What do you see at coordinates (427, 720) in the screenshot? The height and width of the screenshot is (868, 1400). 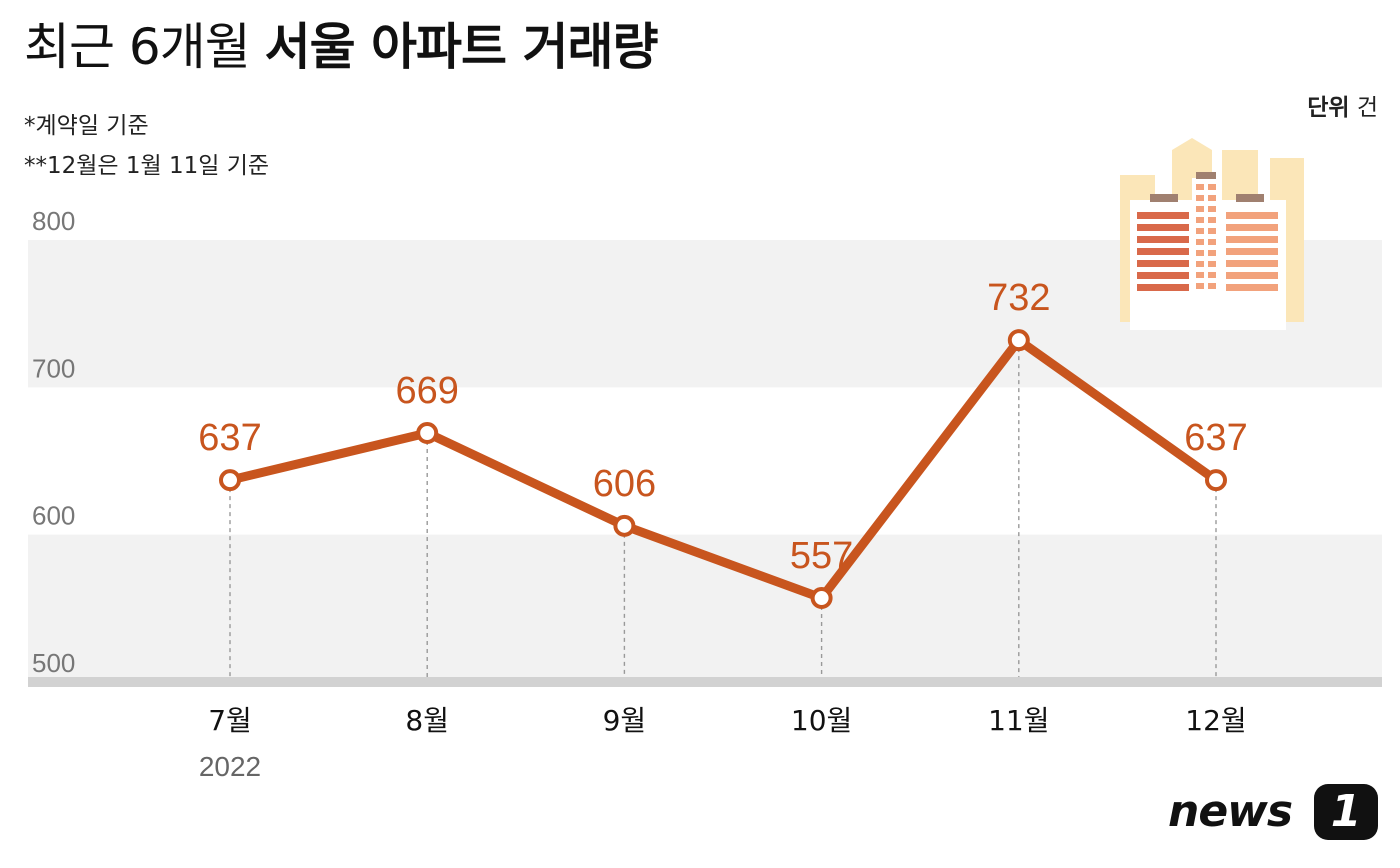 I see `x-tick-label: 8월` at bounding box center [427, 720].